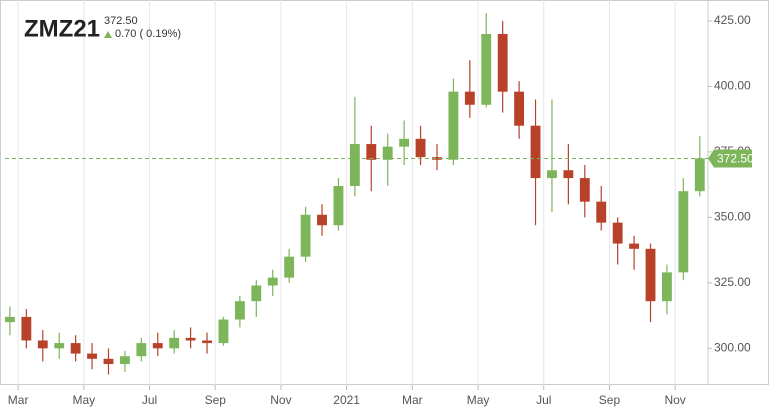 Image resolution: width=770 pixels, height=416 pixels. Describe the element at coordinates (735, 159) in the screenshot. I see `last-price-label: 372.50` at that location.